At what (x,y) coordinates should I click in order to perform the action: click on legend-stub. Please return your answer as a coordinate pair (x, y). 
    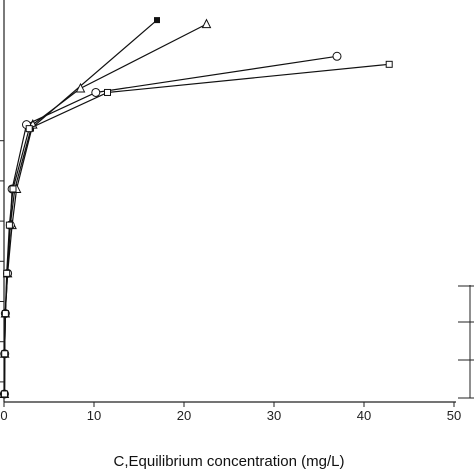
    Looking at the image, I should click on (466, 342).